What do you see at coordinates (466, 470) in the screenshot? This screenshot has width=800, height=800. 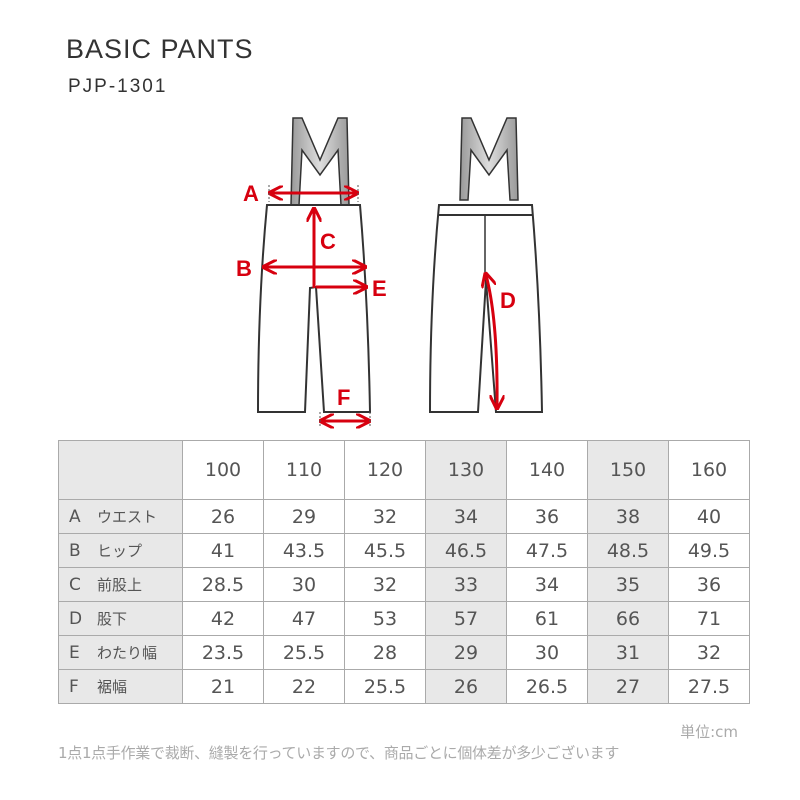 I see `size-header: 130` at bounding box center [466, 470].